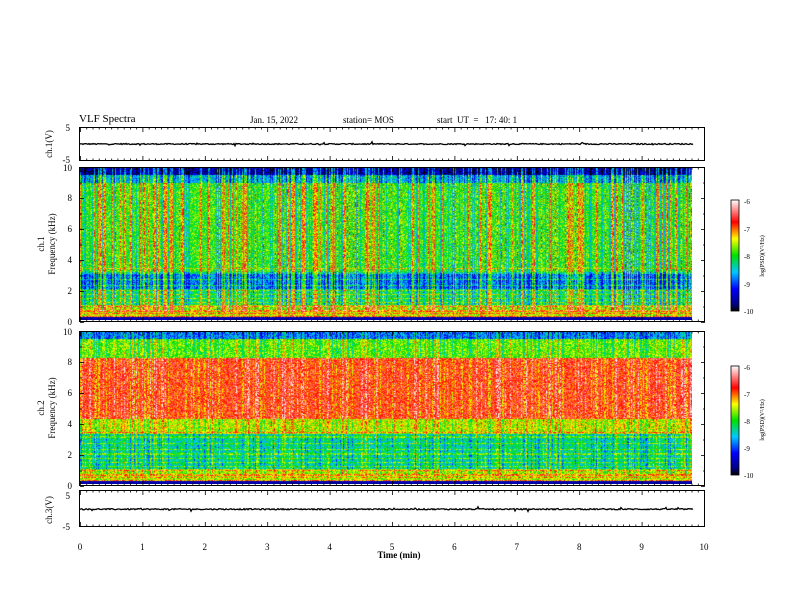 The width and height of the screenshot is (792, 612). What do you see at coordinates (41, 243) in the screenshot?
I see `ch1-spectrogram-ylabel-ch: ch.1` at bounding box center [41, 243].